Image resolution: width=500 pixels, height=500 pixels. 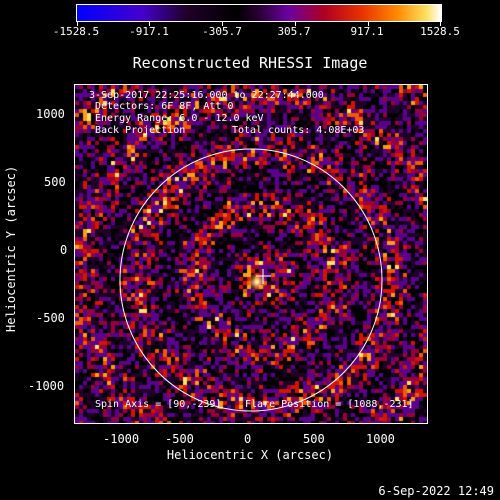 I want to click on colorbar-label: 305.7, so click(x=294, y=31).